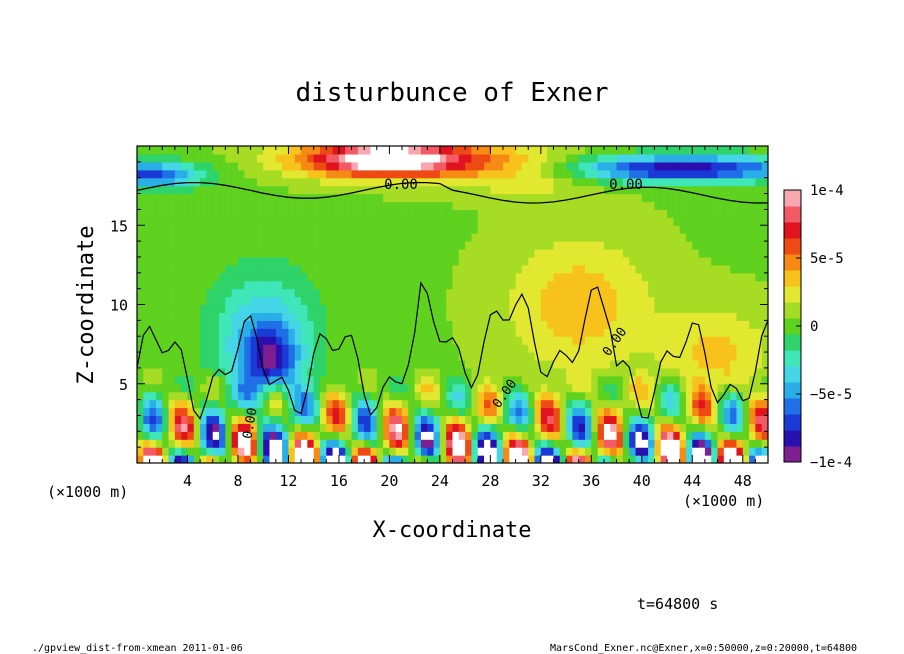 Image resolution: width=904 pixels, height=654 pixels. I want to click on x-tick-label: 20, so click(389, 481).